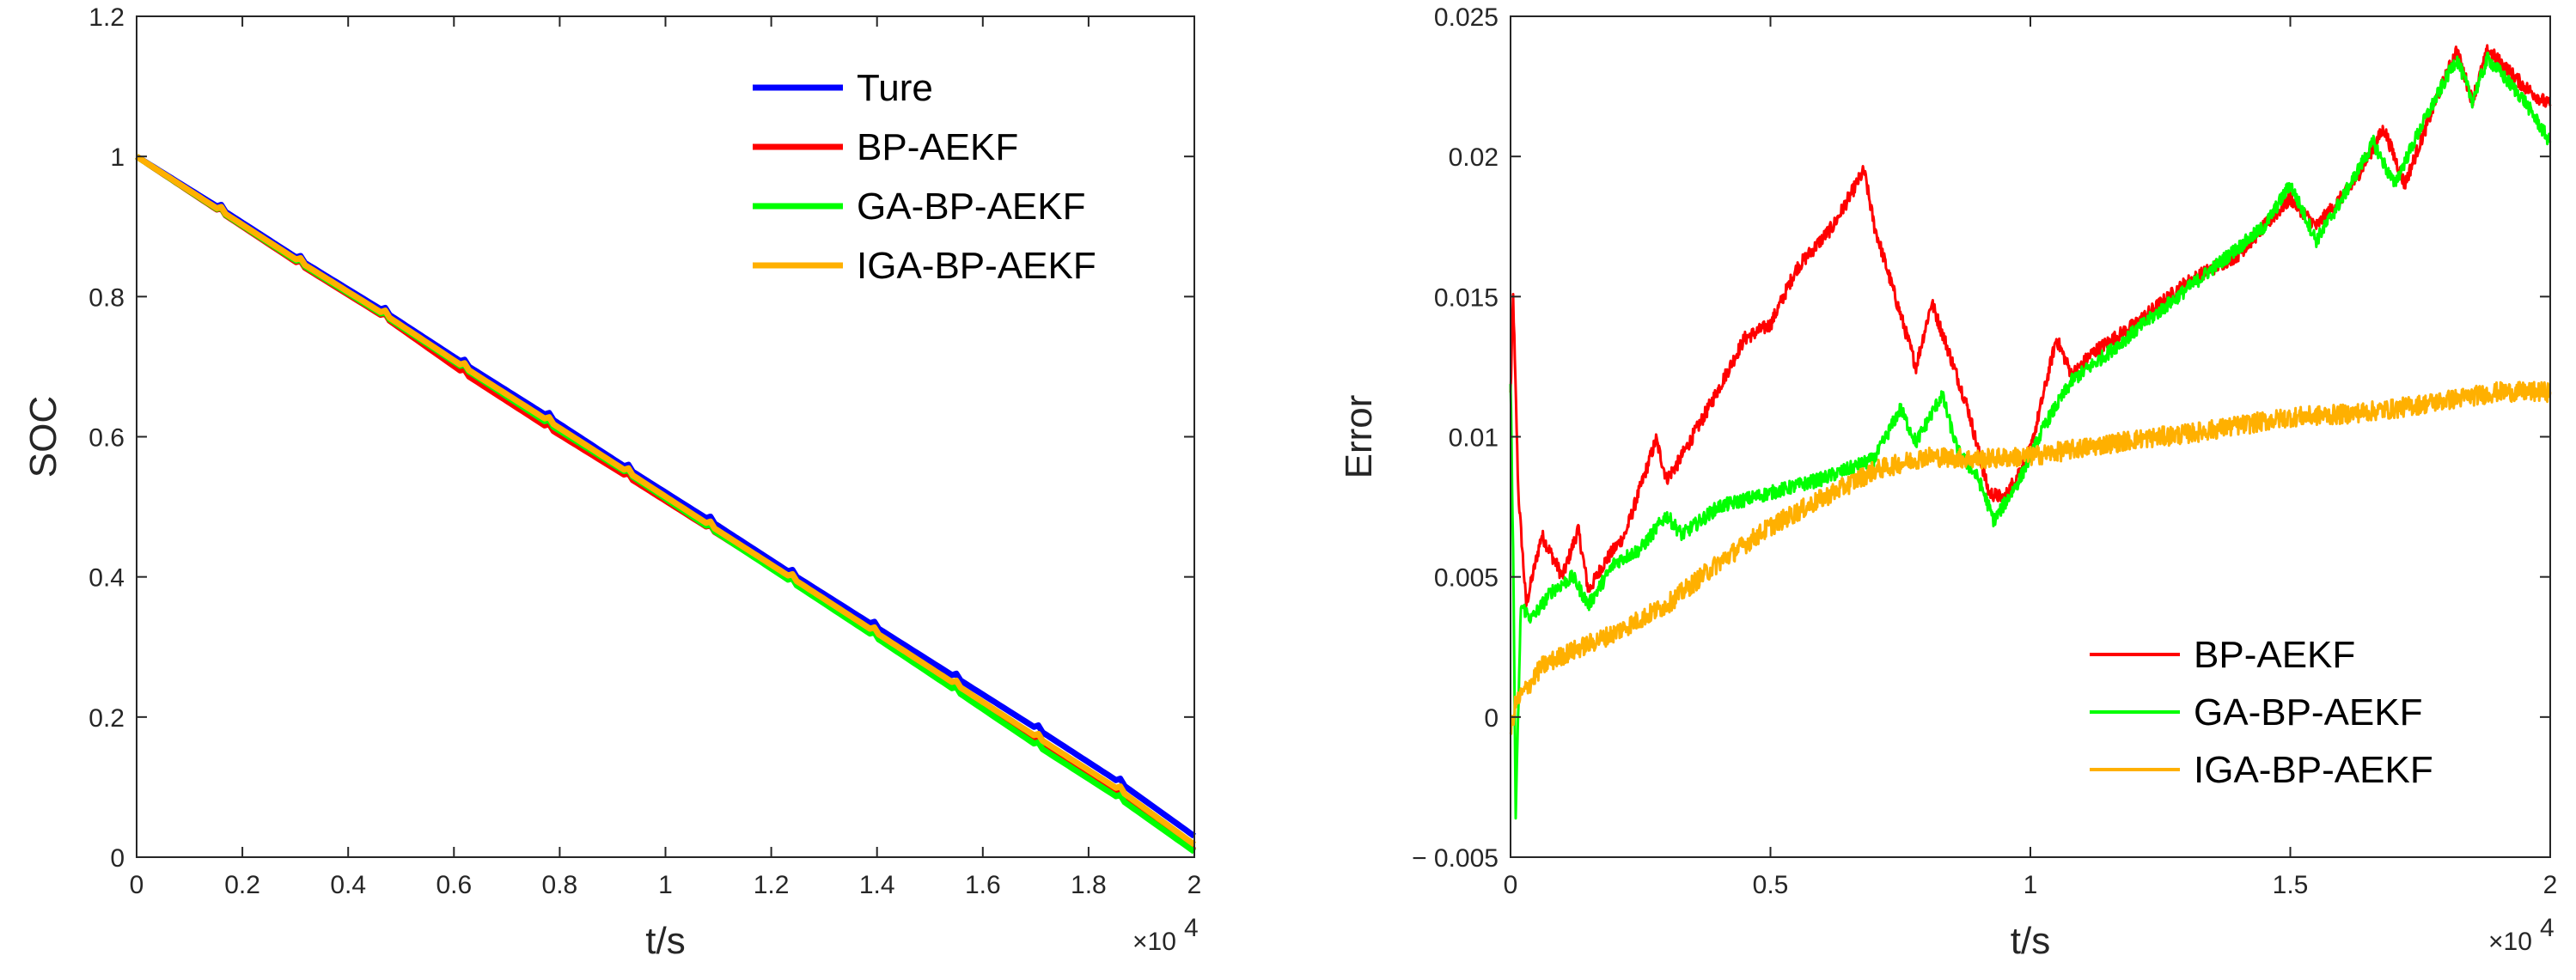  I want to click on y-tick-label: − 0.005, so click(1455, 859).